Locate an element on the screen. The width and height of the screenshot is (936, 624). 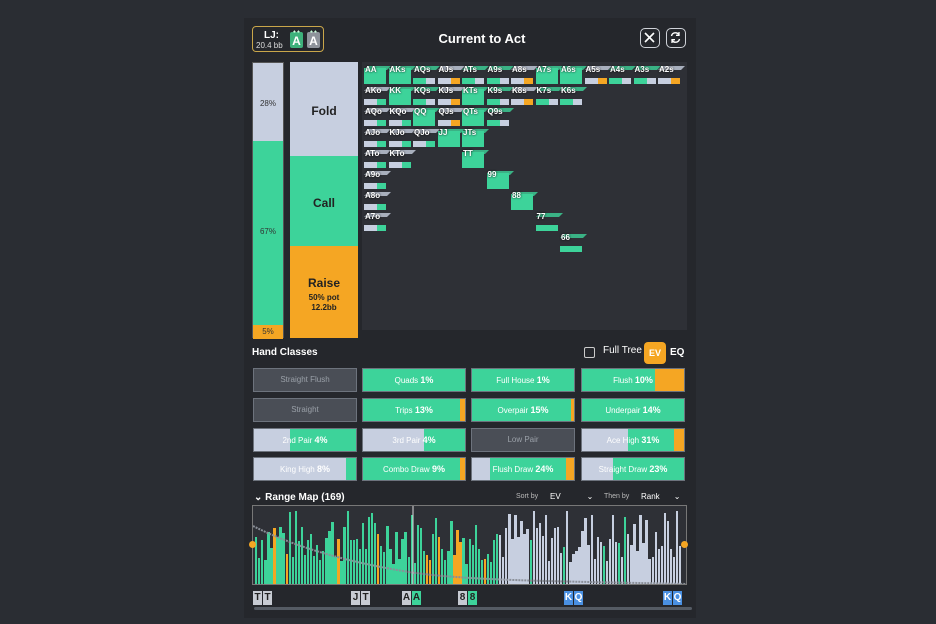
hand-cell-QQ: QQ is located at coordinates (426, 116).